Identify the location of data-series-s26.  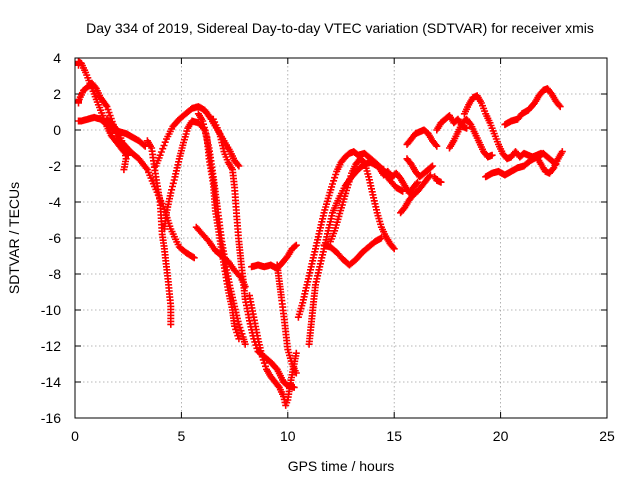
(549, 162).